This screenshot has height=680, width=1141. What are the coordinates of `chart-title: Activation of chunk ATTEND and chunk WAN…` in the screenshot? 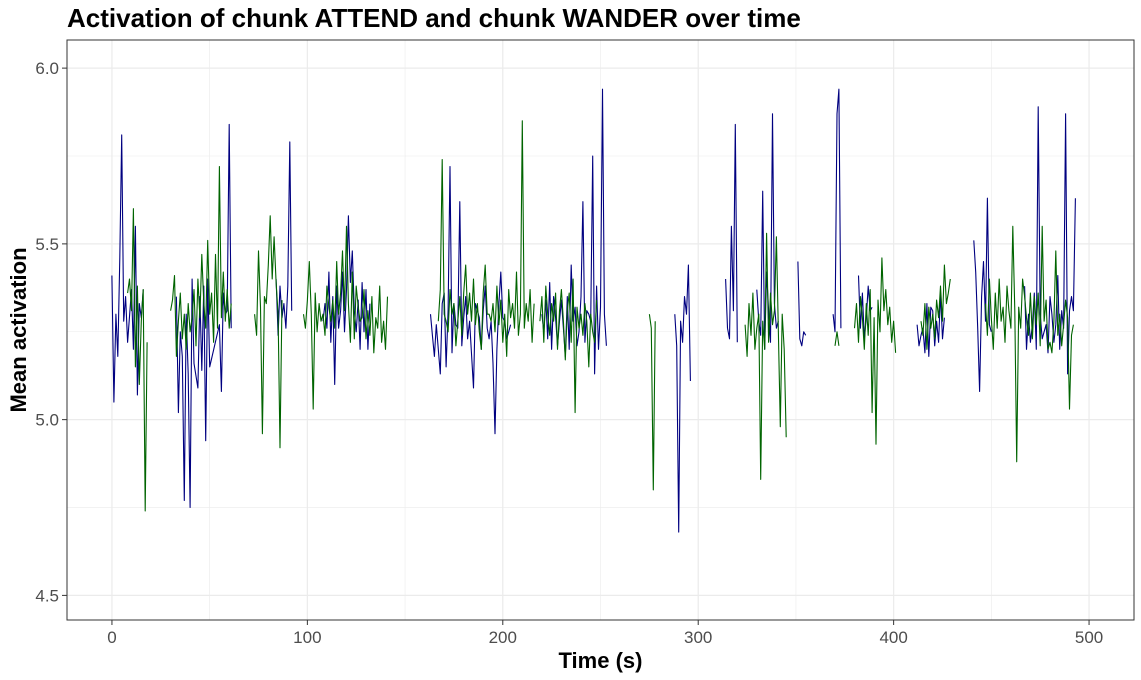 It's located at (434, 18).